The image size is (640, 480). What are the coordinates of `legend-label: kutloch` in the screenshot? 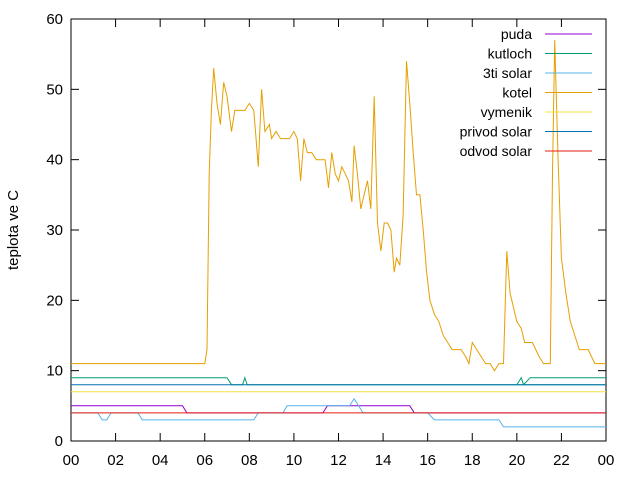 It's located at (510, 54).